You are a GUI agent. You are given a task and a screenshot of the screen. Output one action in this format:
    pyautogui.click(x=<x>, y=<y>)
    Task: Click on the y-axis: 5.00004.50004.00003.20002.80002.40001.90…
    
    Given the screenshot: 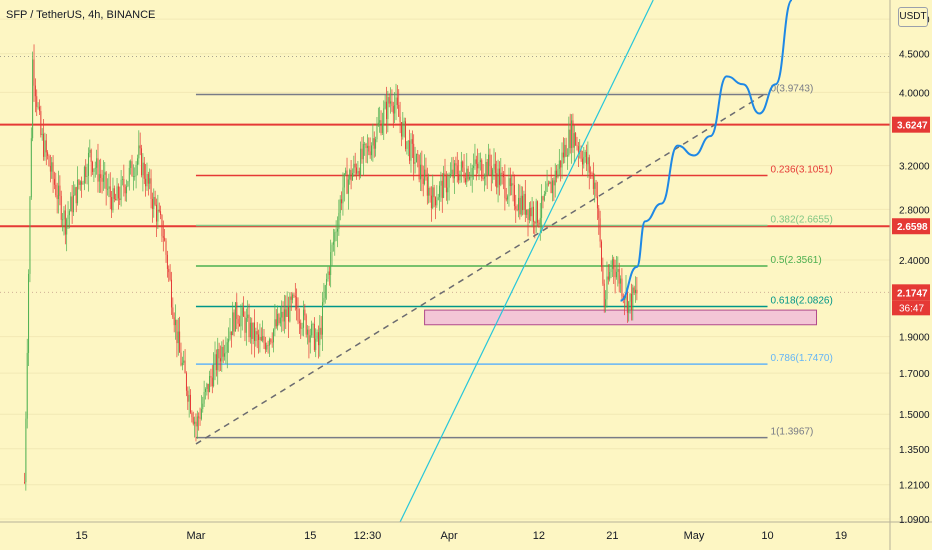 What is the action you would take?
    pyautogui.click(x=914, y=270)
    